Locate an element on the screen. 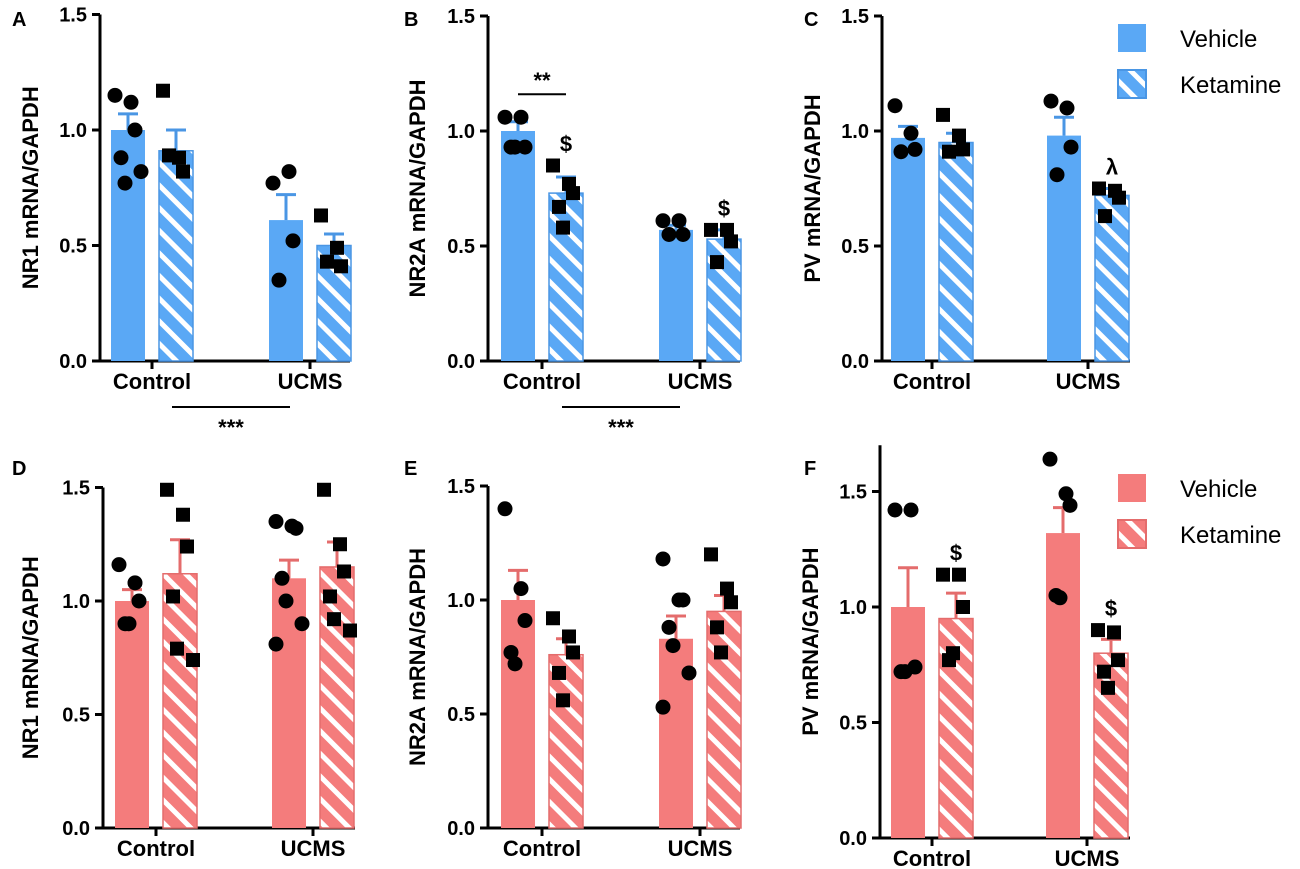  significance-bracket-label: *** is located at coordinates (231, 427).